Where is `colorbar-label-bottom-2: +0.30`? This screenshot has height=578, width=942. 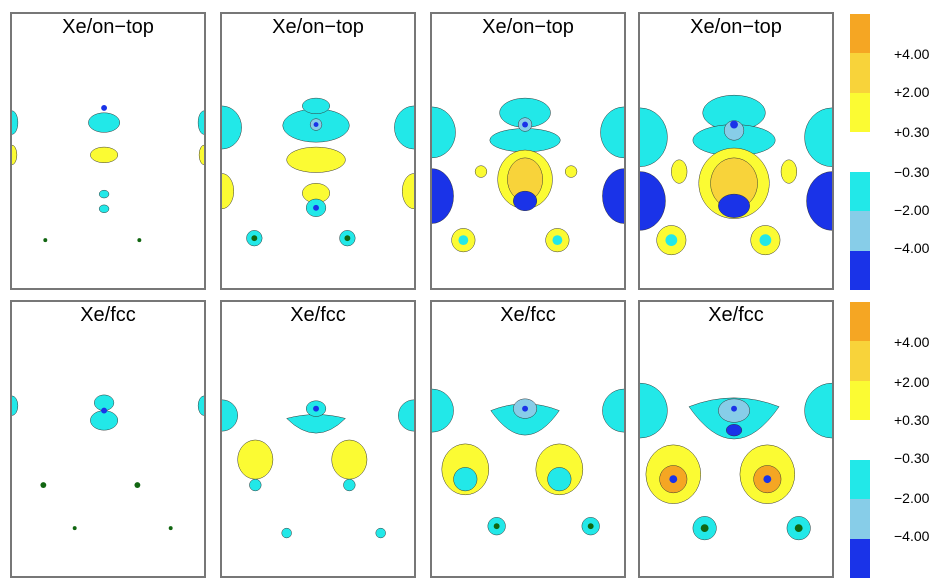
colorbar-label-bottom-2: +0.30 is located at coordinates (912, 420).